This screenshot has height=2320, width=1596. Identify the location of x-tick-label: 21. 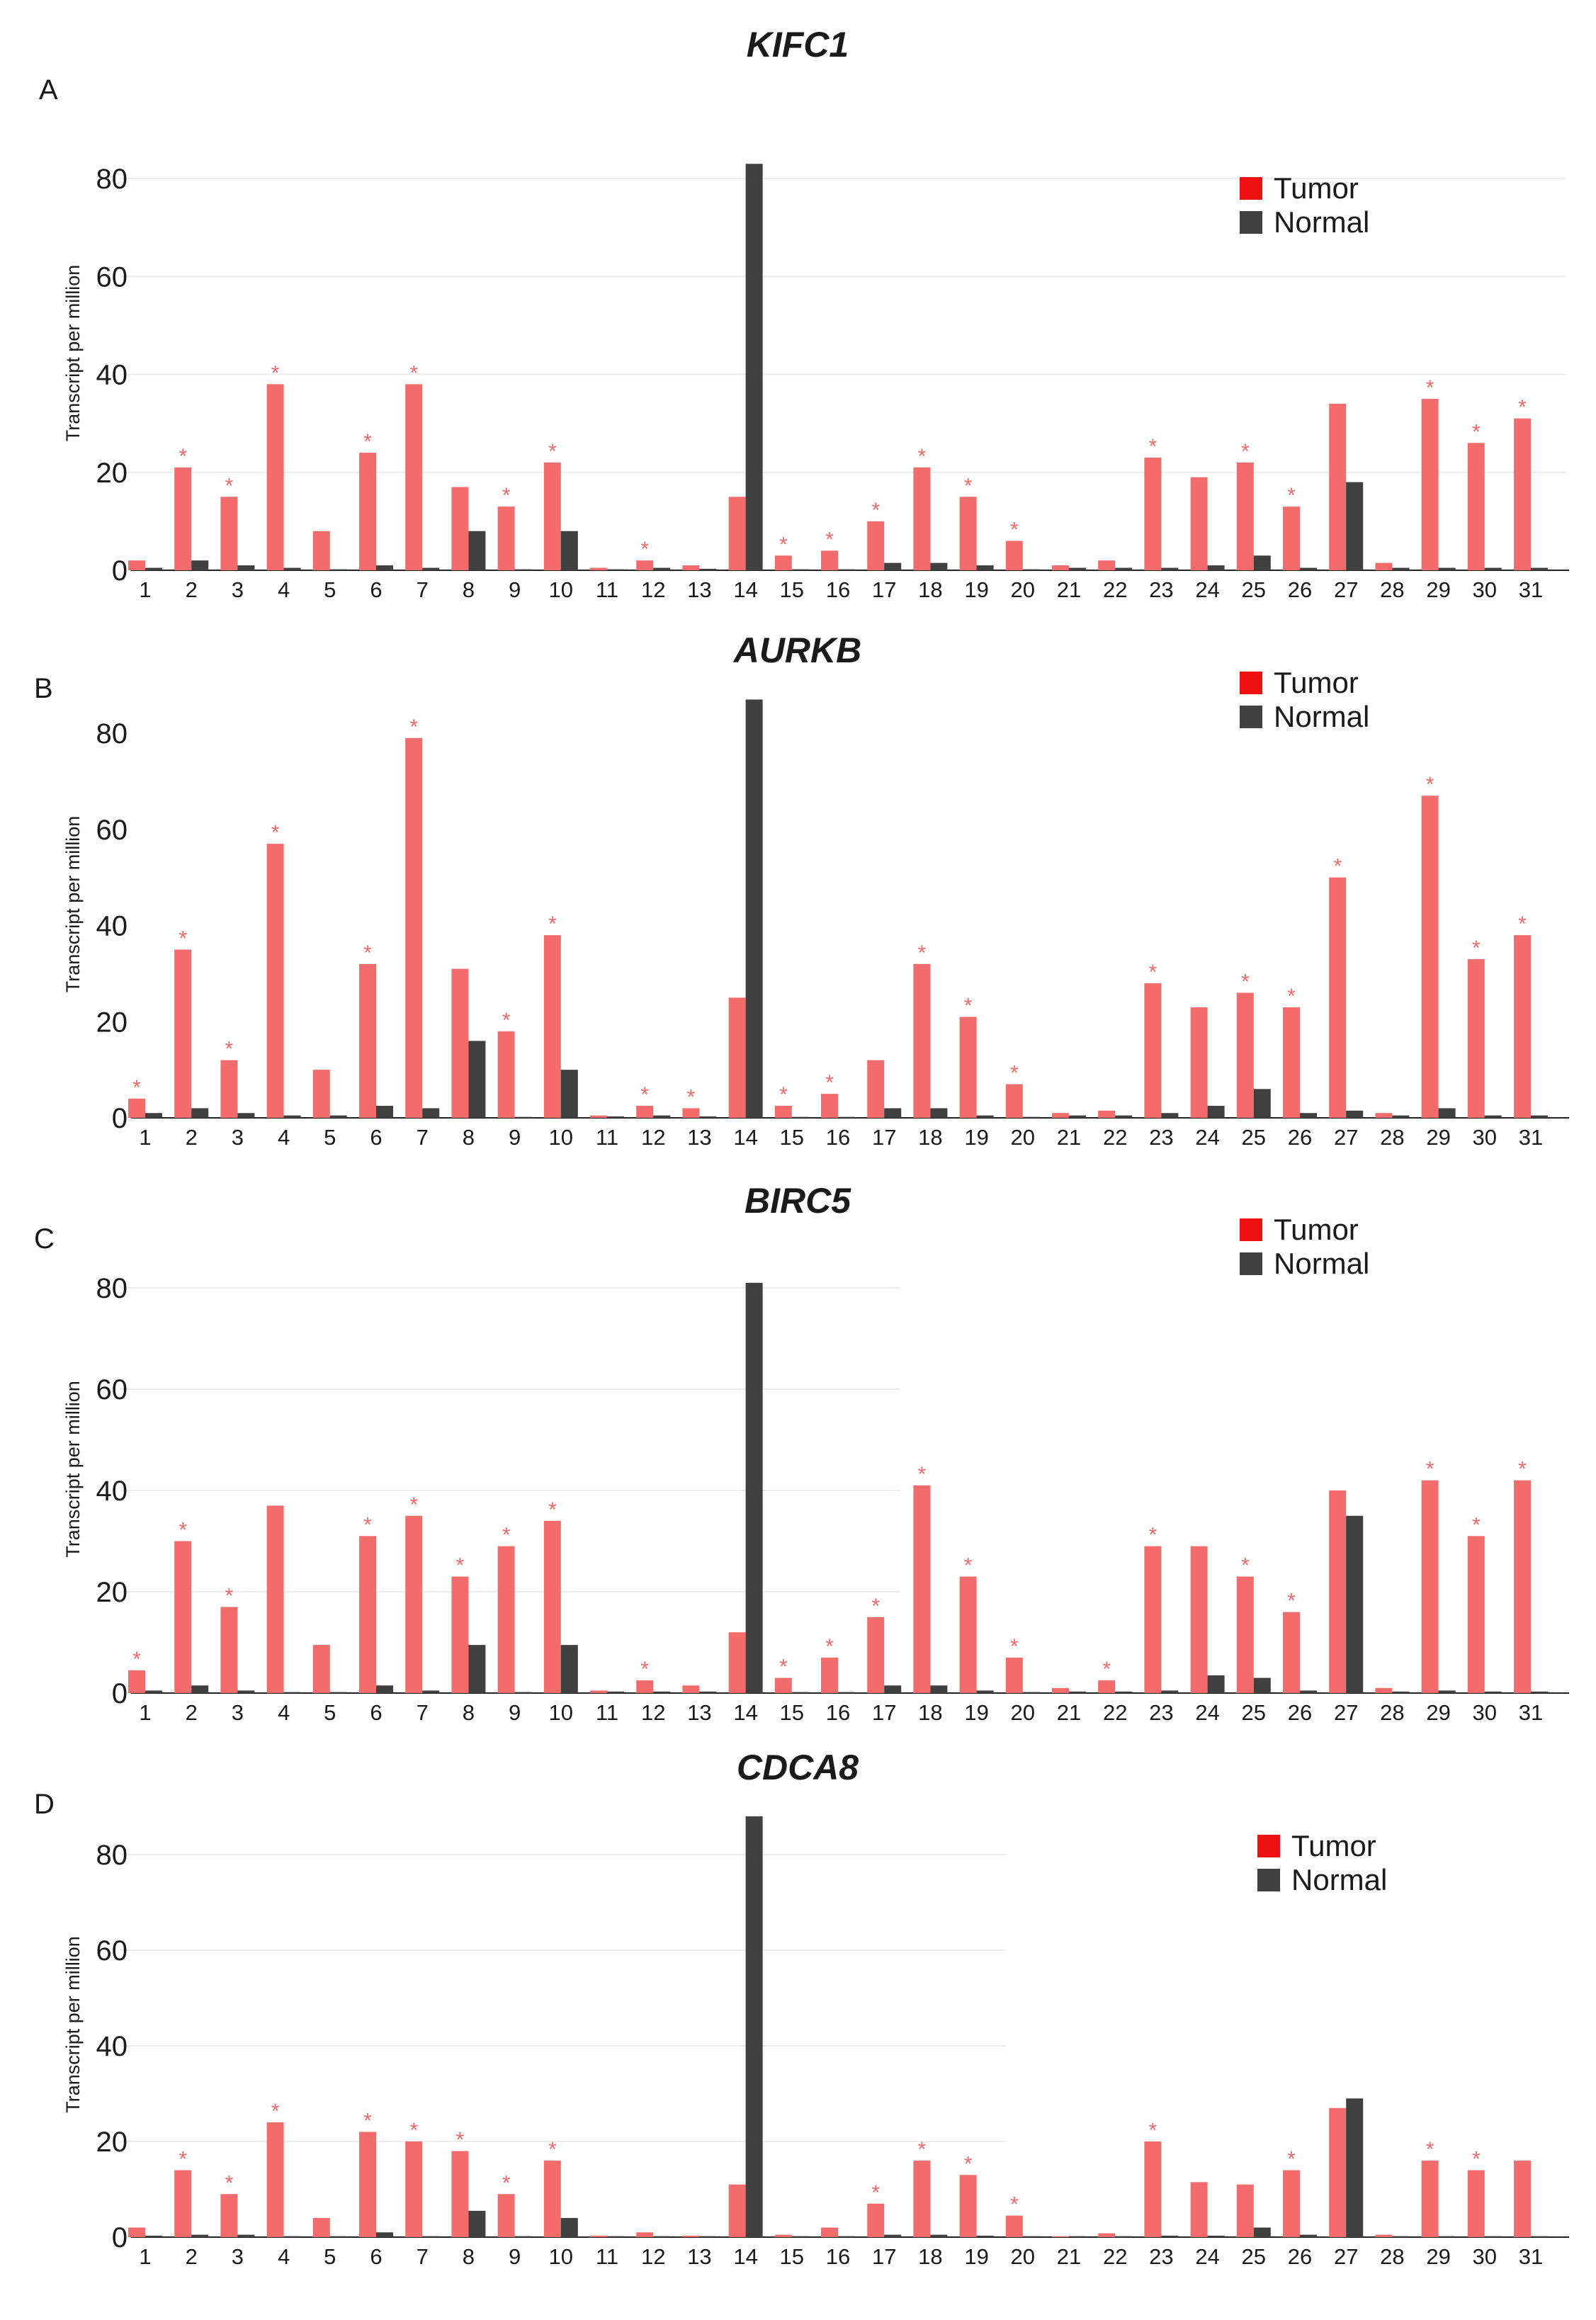
(1069, 589).